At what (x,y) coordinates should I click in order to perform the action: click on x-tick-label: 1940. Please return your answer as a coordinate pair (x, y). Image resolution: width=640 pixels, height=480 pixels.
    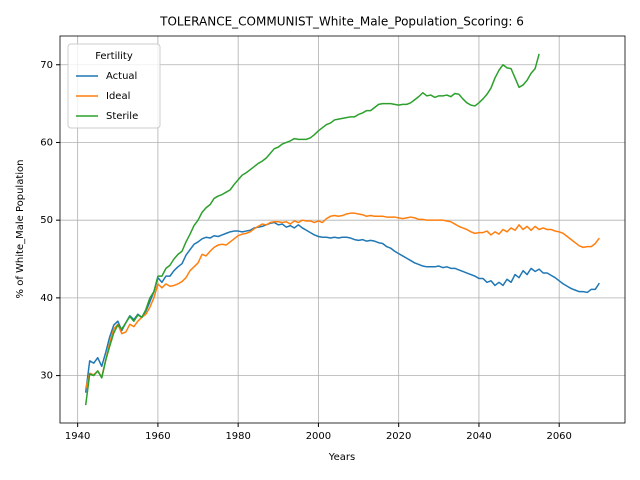
    Looking at the image, I should click on (77, 436).